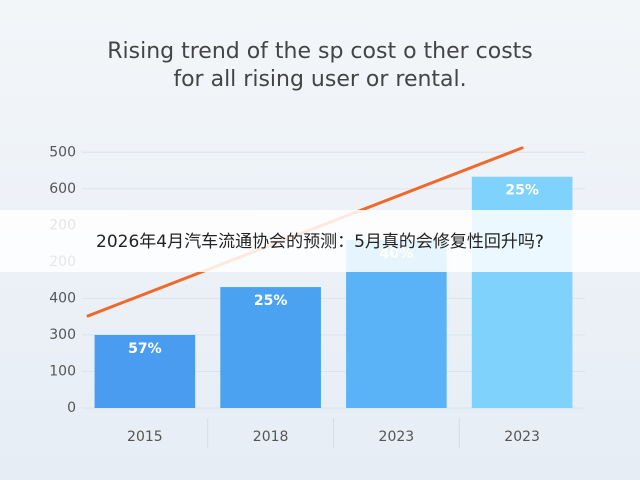 This screenshot has height=480, width=640. What do you see at coordinates (62, 298) in the screenshot?
I see `y-tick-label: 400` at bounding box center [62, 298].